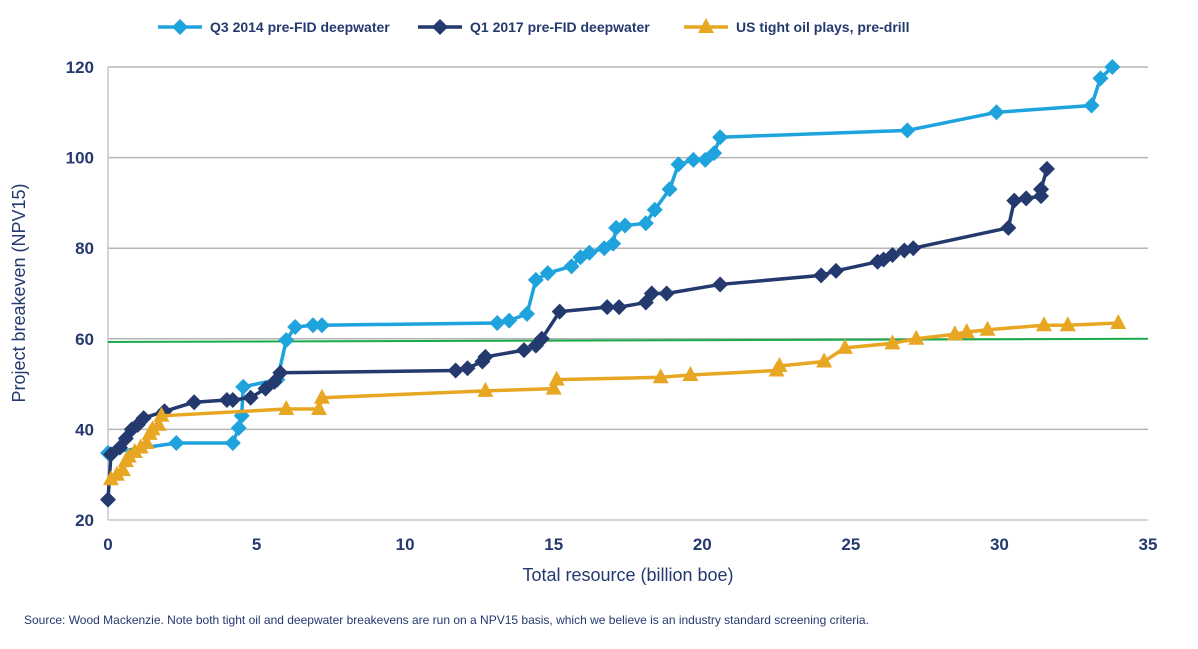  What do you see at coordinates (300, 27) in the screenshot?
I see `legend-label: Q3 2014 pre-FID deepwater` at bounding box center [300, 27].